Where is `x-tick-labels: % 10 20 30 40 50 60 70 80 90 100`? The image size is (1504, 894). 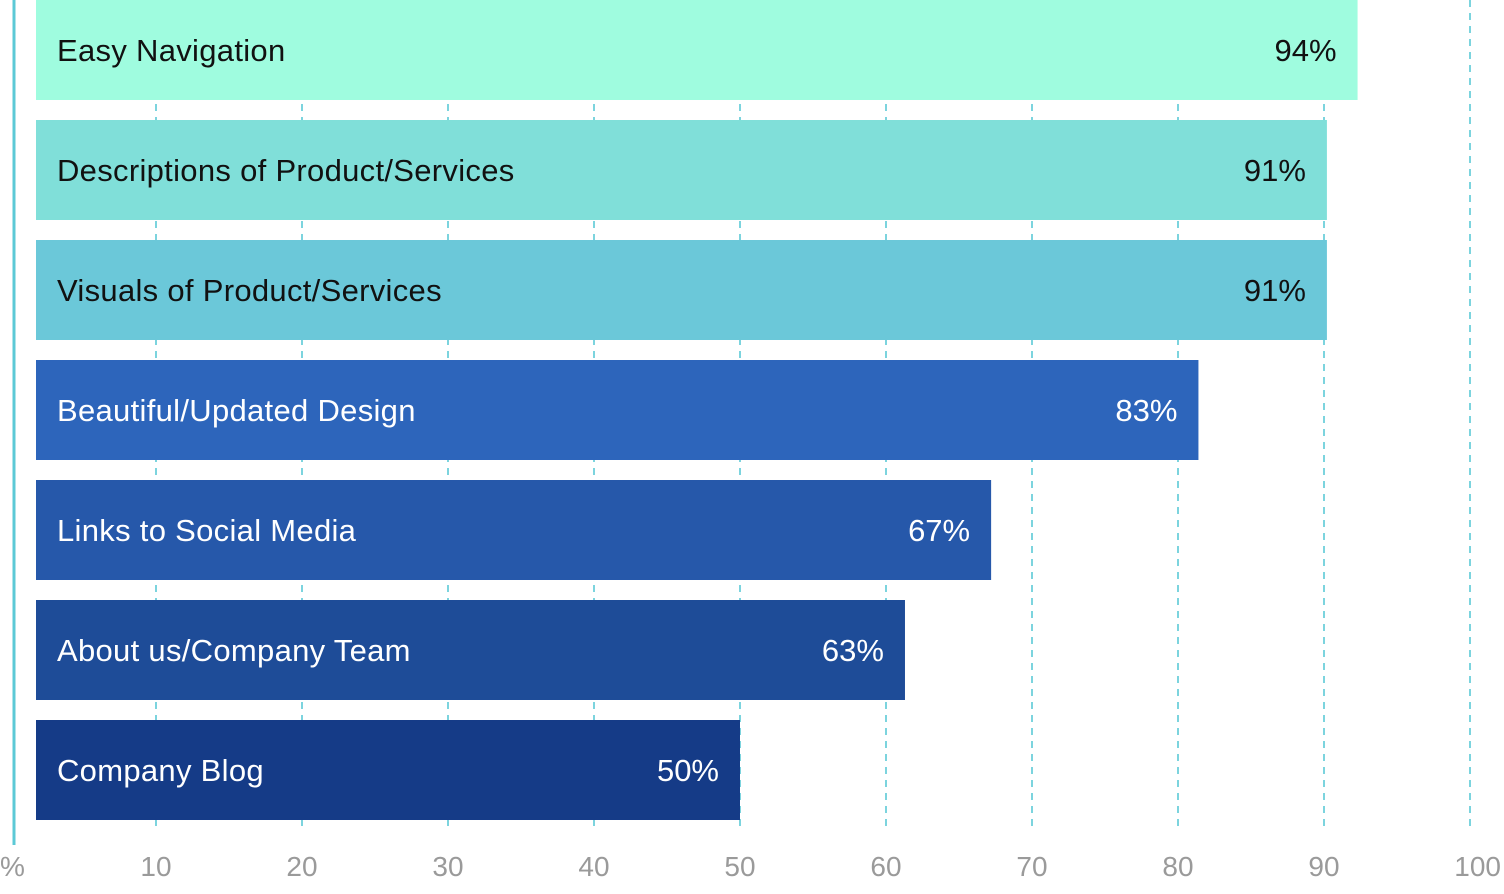 x-tick-labels: % 10 20 30 40 50 60 70 80 90 100 is located at coordinates (750, 866).